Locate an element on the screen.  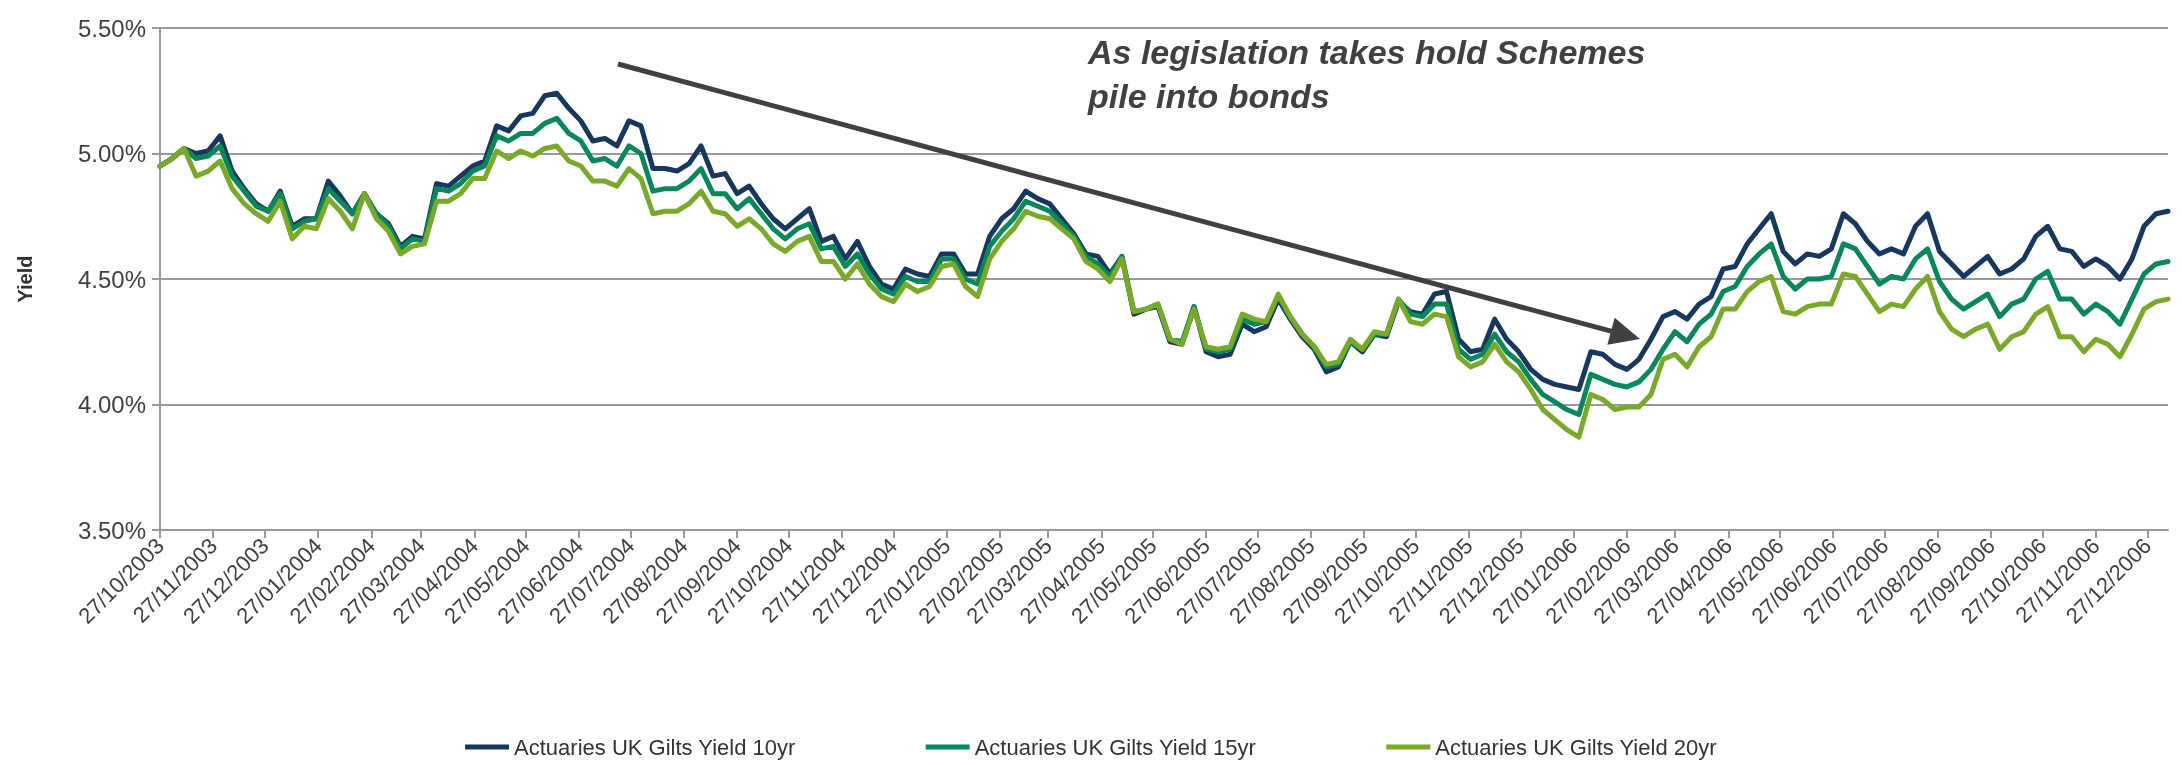
annotation: As legislation takes hold Schemes pile into bonds is located at coordinates (1371, 74).